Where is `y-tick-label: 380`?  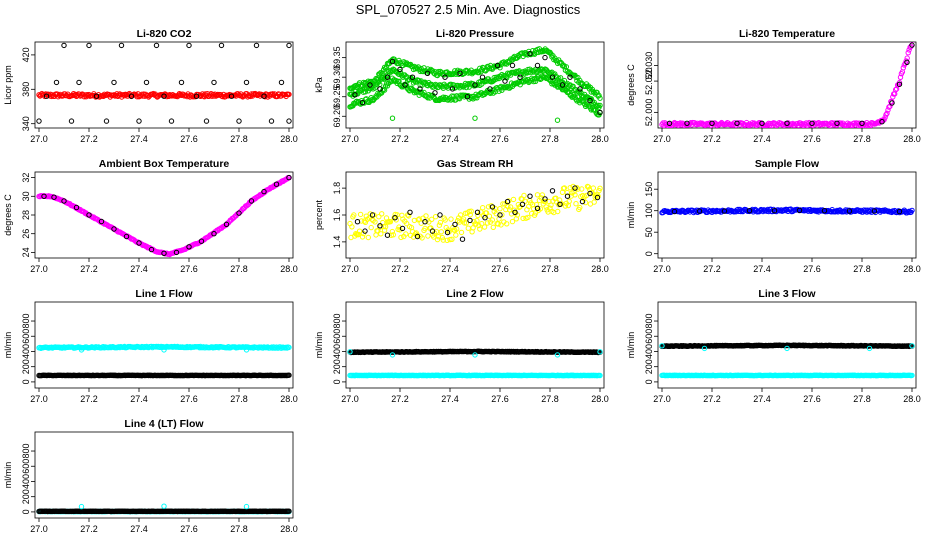 y-tick-label: 380 is located at coordinates (26, 89).